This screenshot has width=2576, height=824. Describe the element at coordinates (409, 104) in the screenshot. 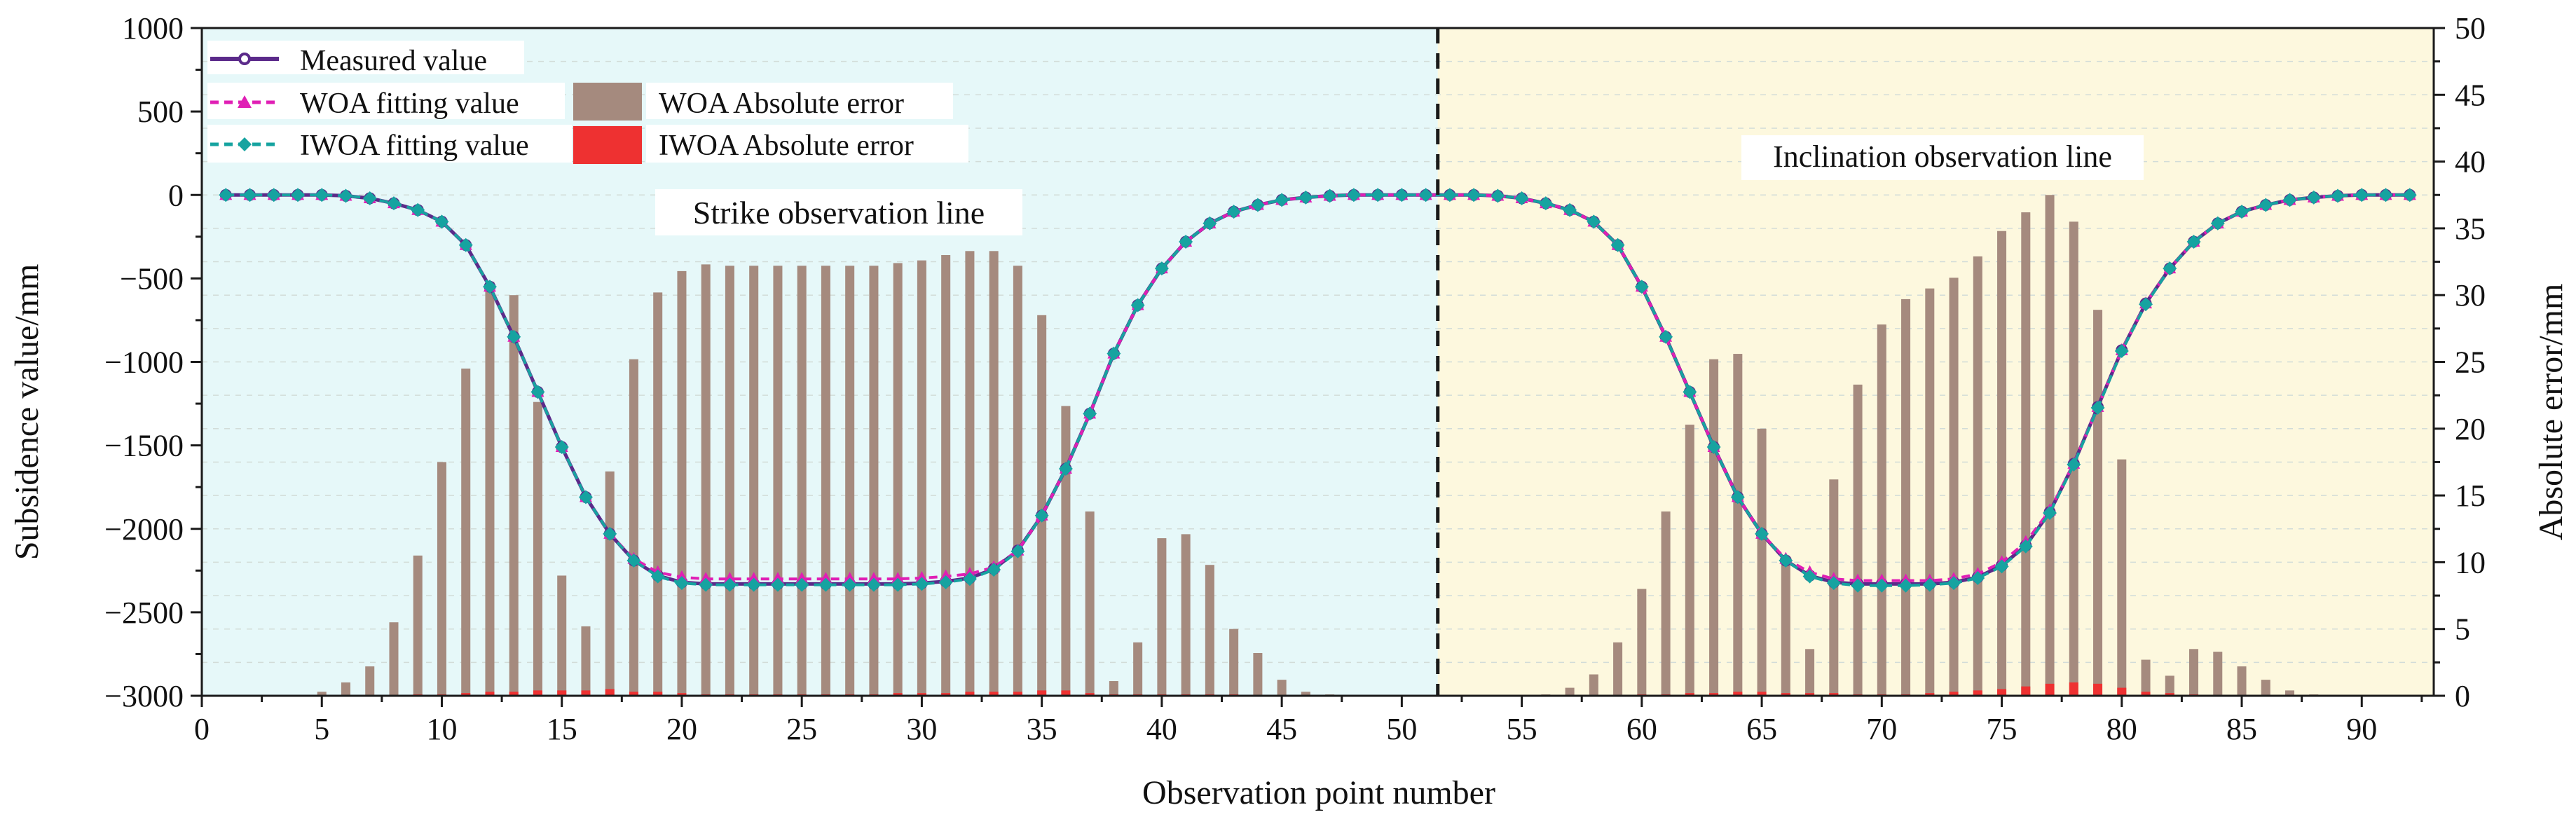

I see `legend-woa-fit-label: WOA fitting value` at that location.